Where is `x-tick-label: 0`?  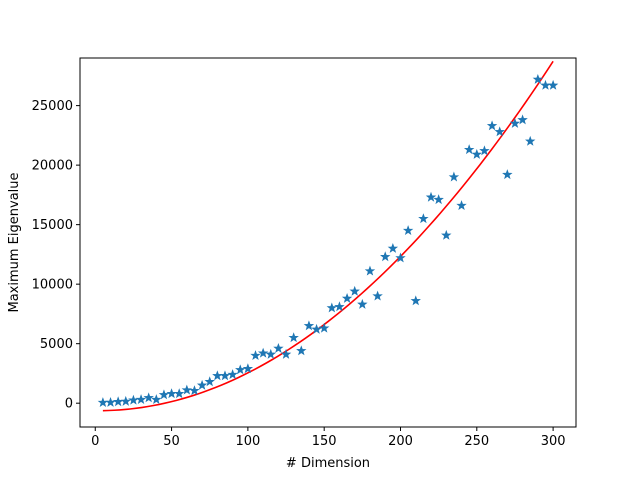 x-tick-label: 0 is located at coordinates (95, 441).